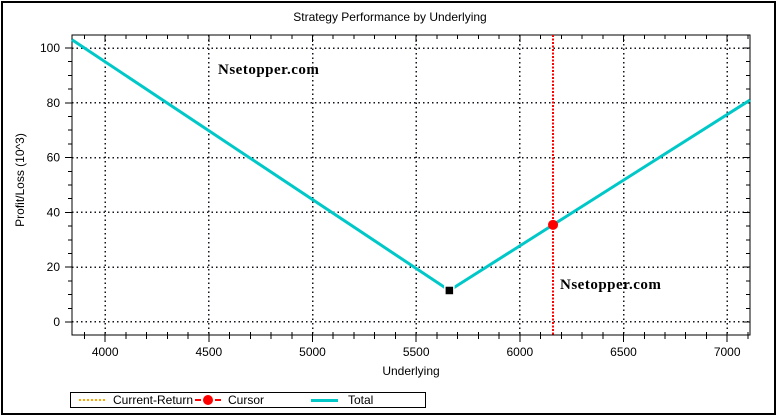 The height and width of the screenshot is (418, 780). Describe the element at coordinates (153, 400) in the screenshot. I see `legend-label: Current-Return` at that location.